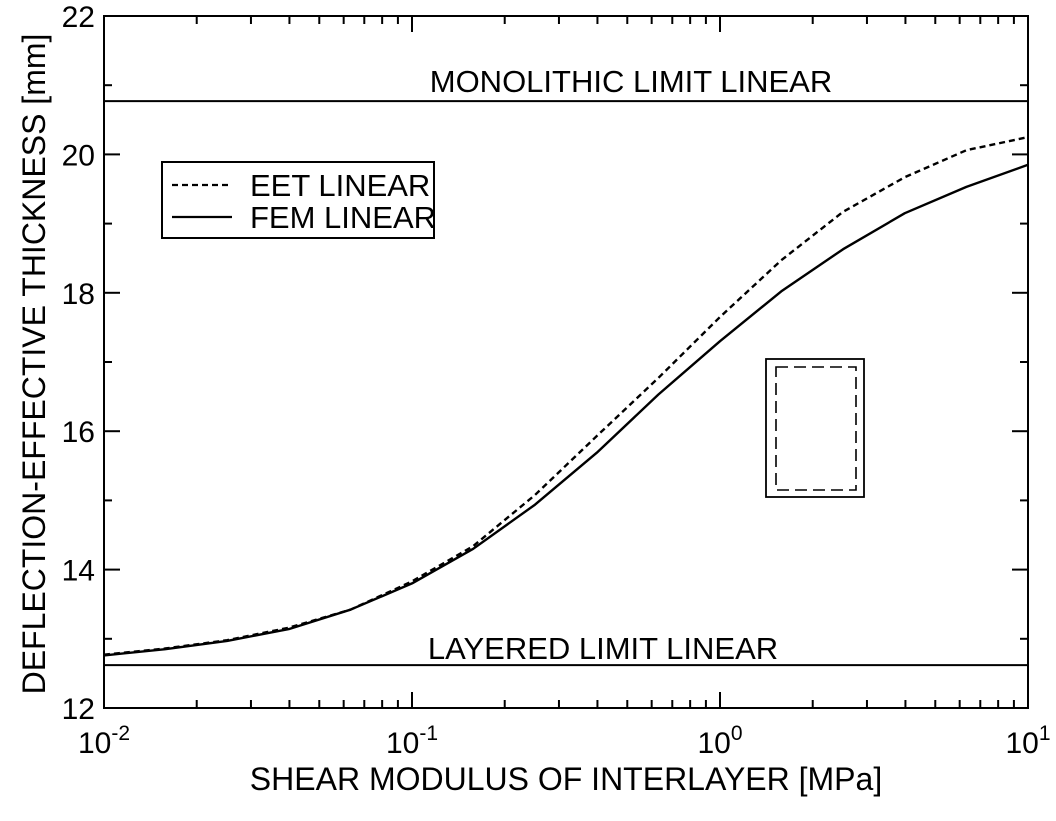 This screenshot has width=1056, height=821. What do you see at coordinates (78, 709) in the screenshot?
I see `y-tick-label: 12` at bounding box center [78, 709].